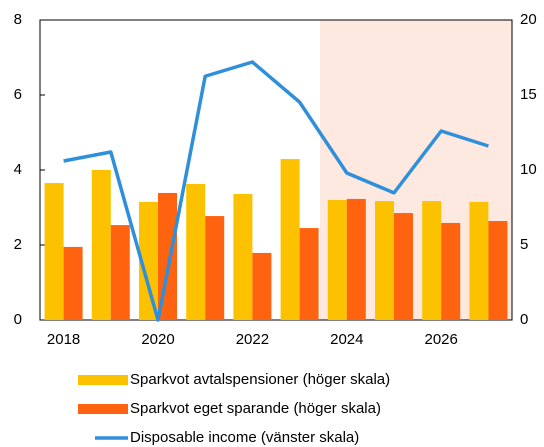 This screenshot has height=447, width=544. What do you see at coordinates (18, 169) in the screenshot?
I see `y-tick-label: 4` at bounding box center [18, 169].